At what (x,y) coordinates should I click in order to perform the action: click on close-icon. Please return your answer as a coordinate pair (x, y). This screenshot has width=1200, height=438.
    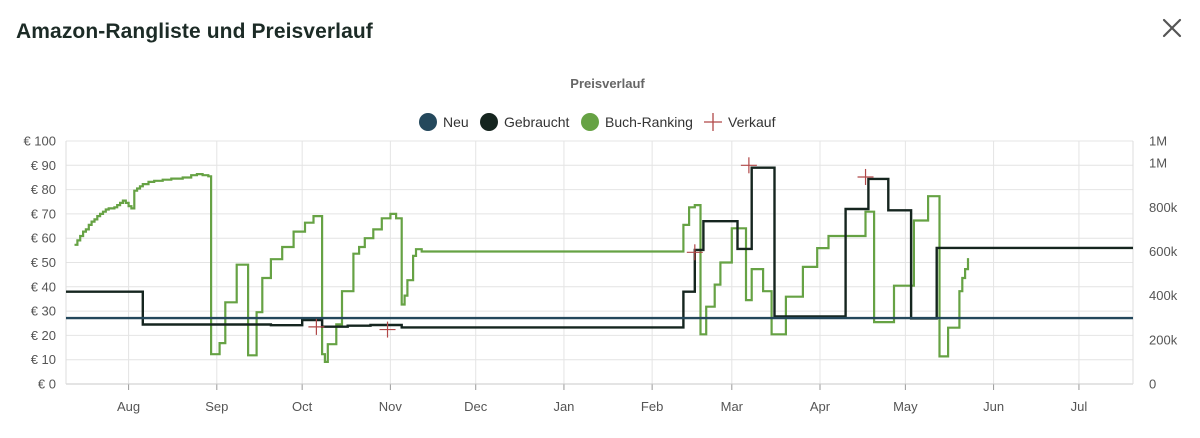
    Looking at the image, I should click on (1172, 28).